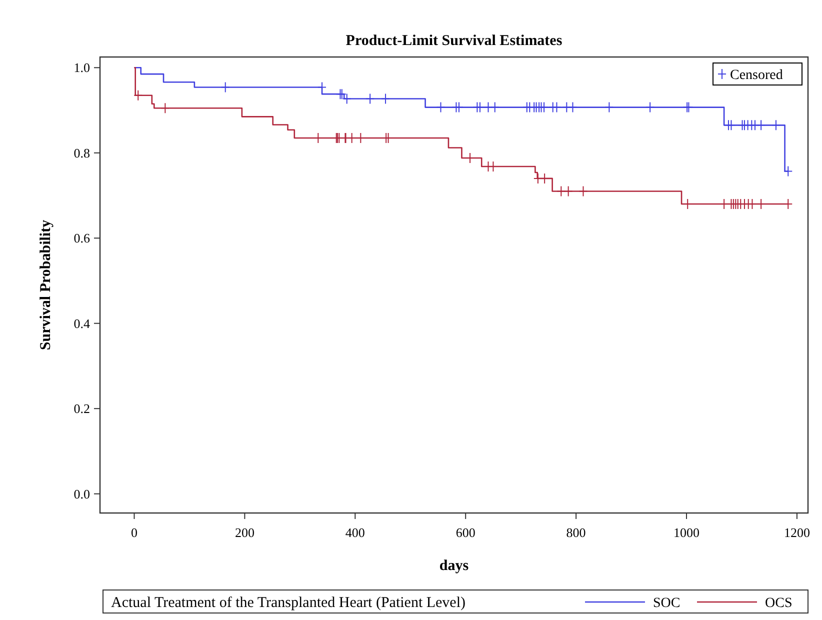 The width and height of the screenshot is (822, 620). Describe the element at coordinates (82, 68) in the screenshot. I see `y-tick-label: 1.0` at that location.